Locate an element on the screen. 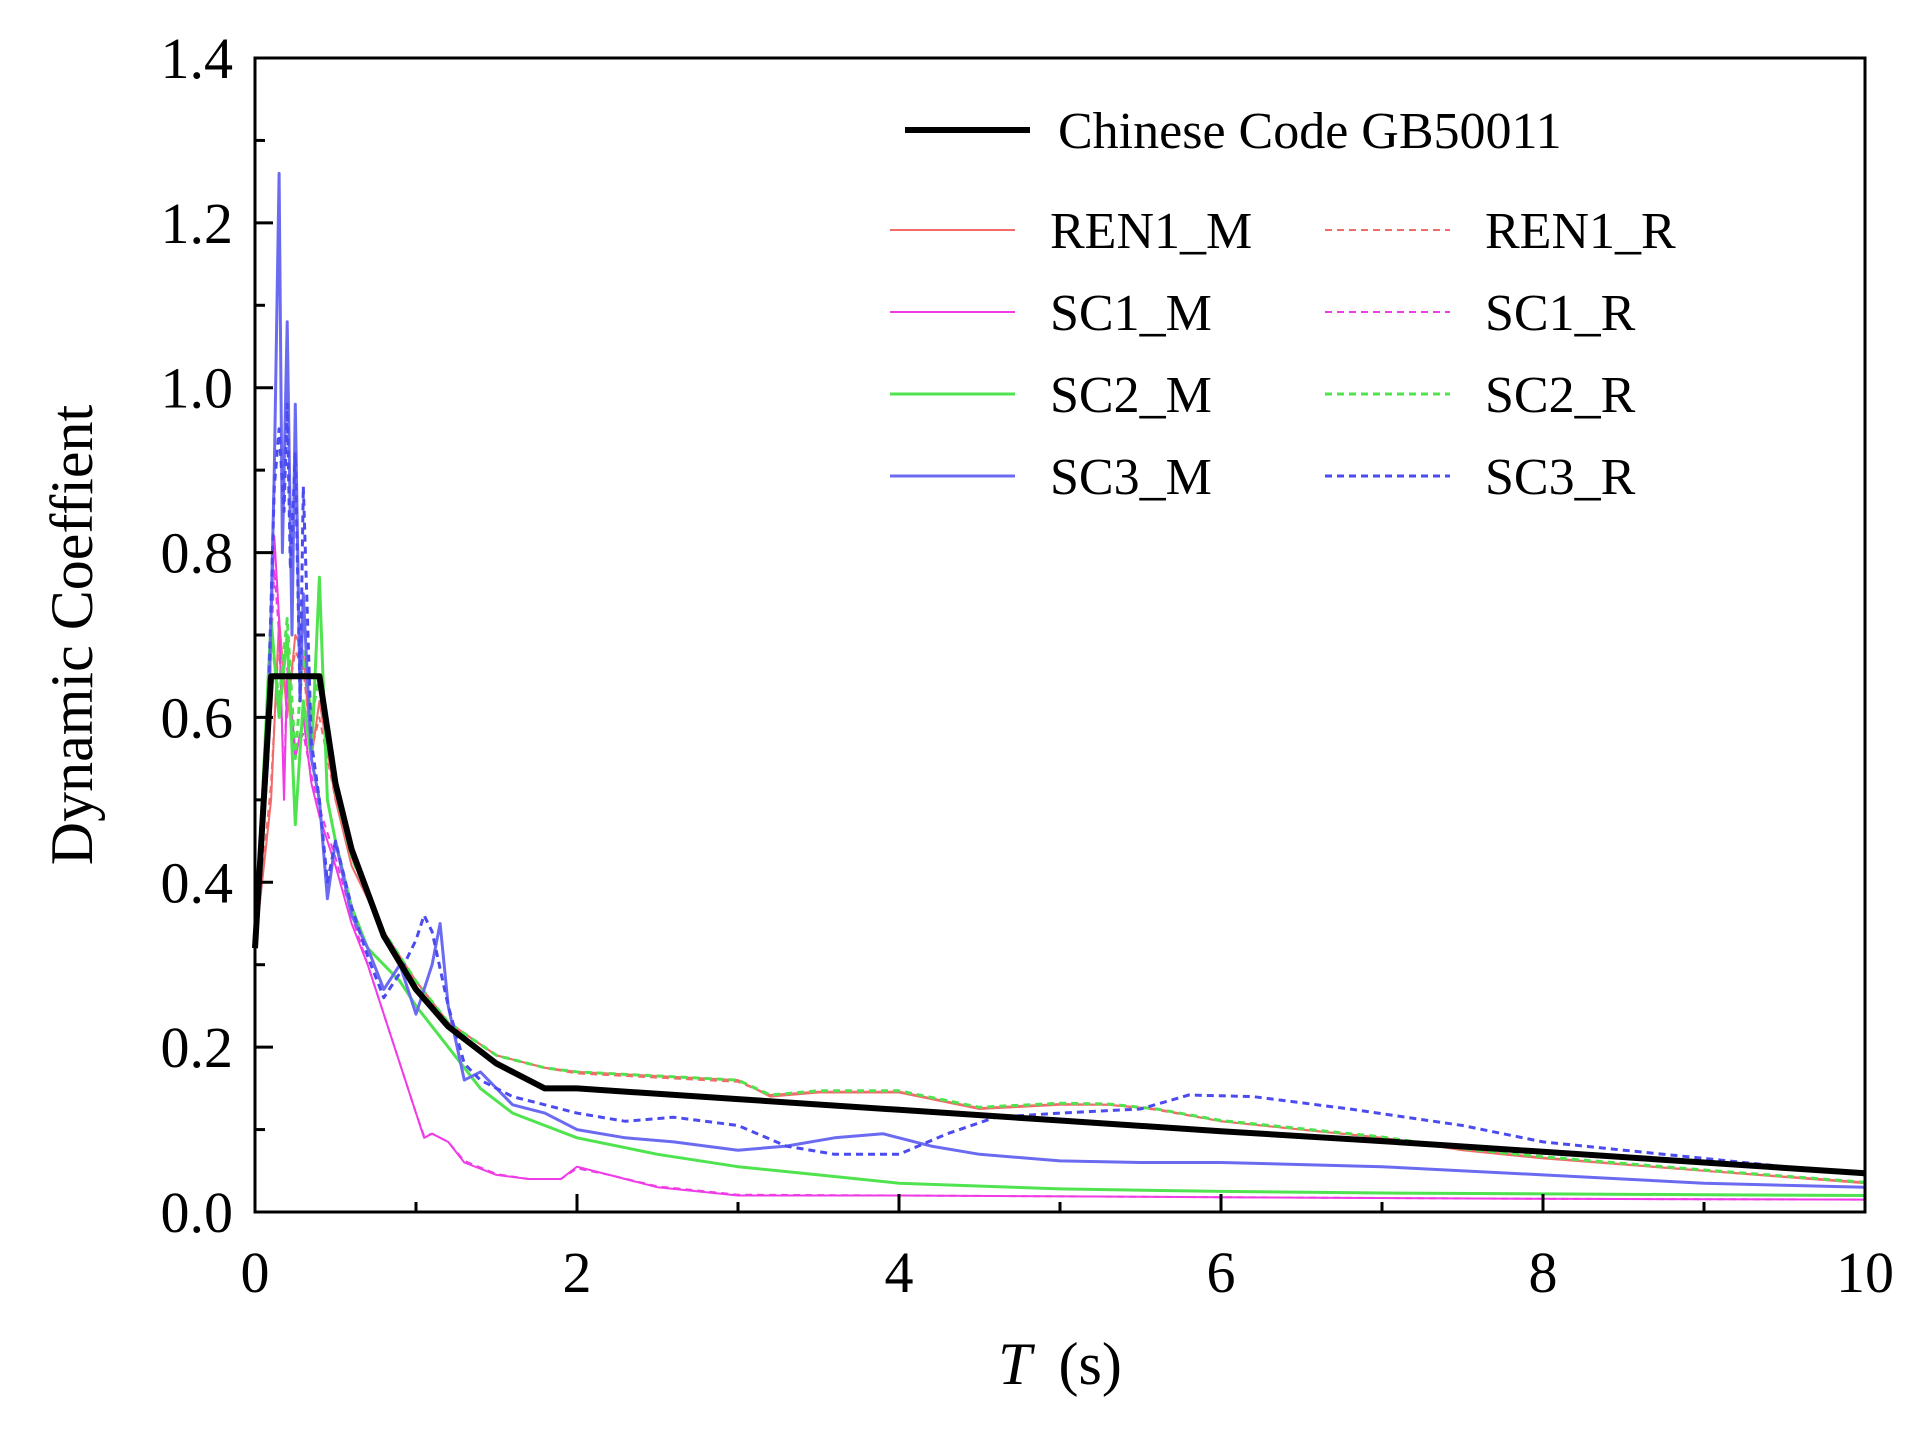 The image size is (1925, 1454). legend-label: REN1_M is located at coordinates (1151, 231).